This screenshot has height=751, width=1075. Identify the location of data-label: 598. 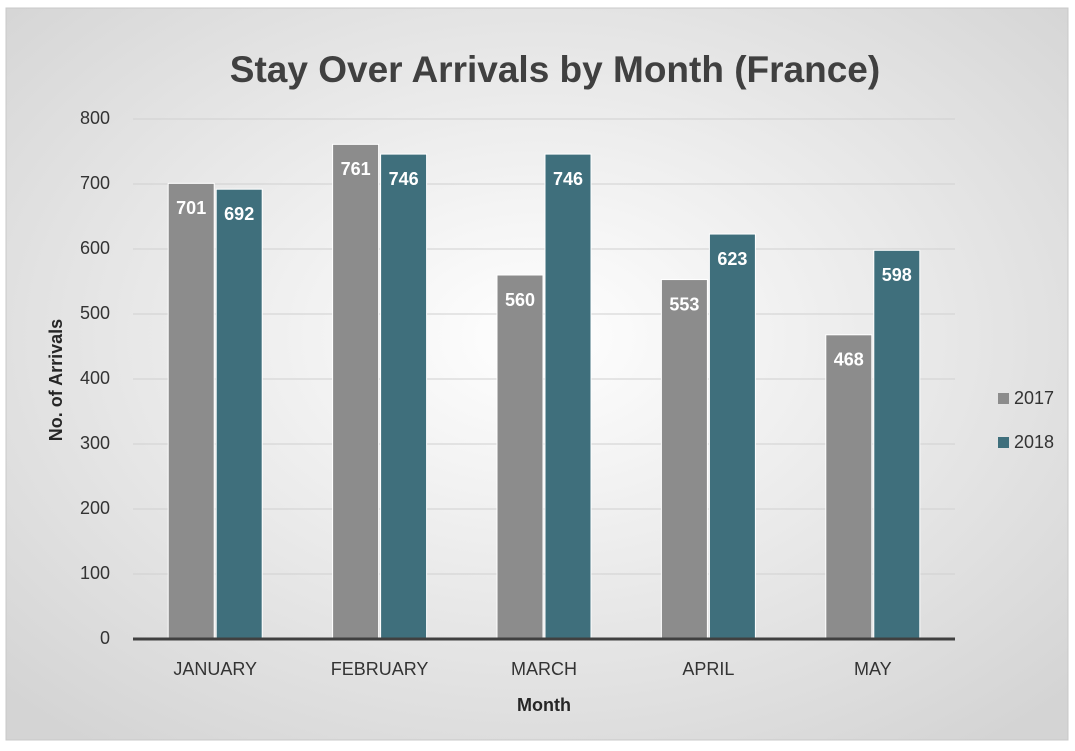
(897, 275).